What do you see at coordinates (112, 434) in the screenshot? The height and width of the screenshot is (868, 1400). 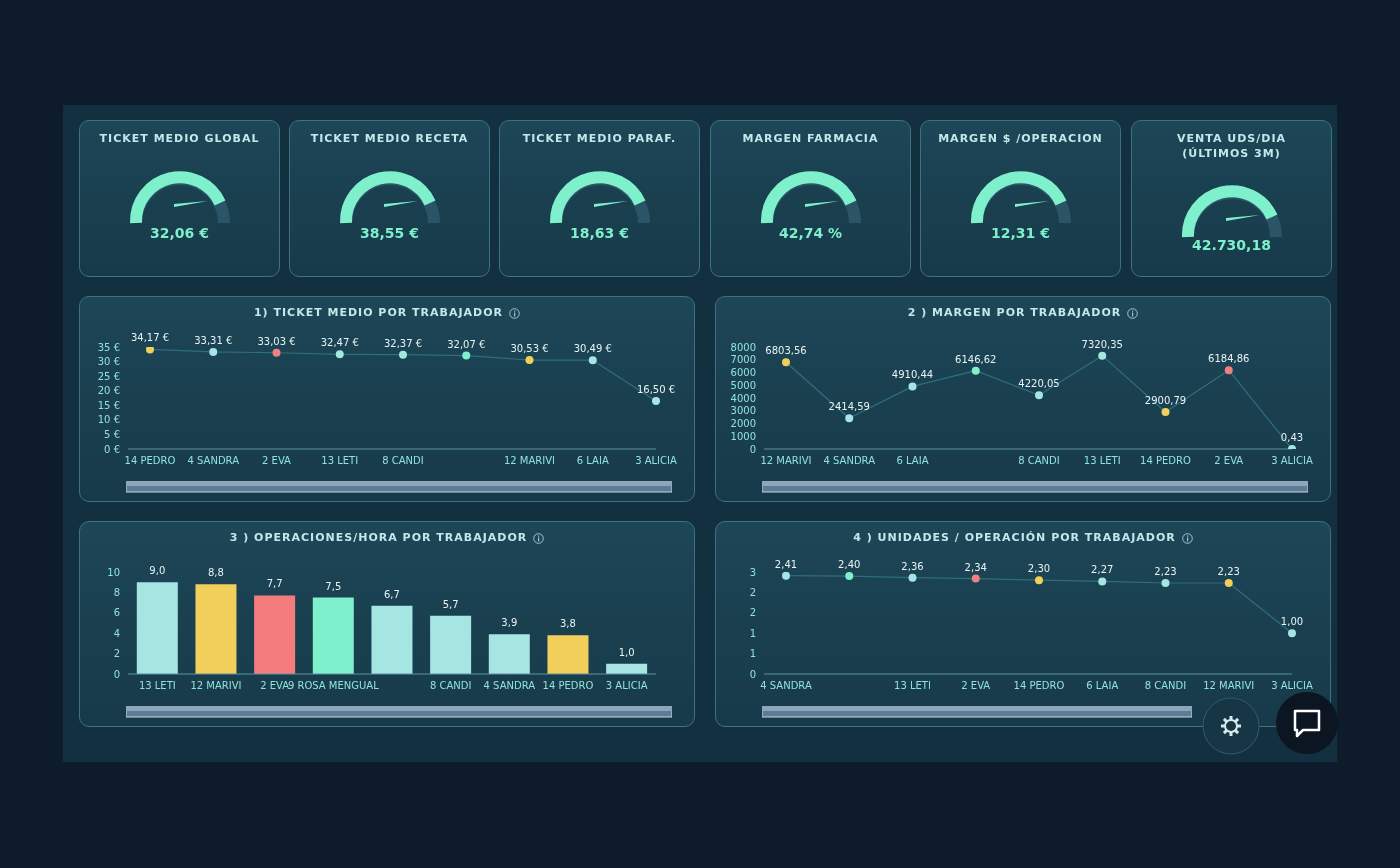 I see `y-tick-label: 5 €` at bounding box center [112, 434].